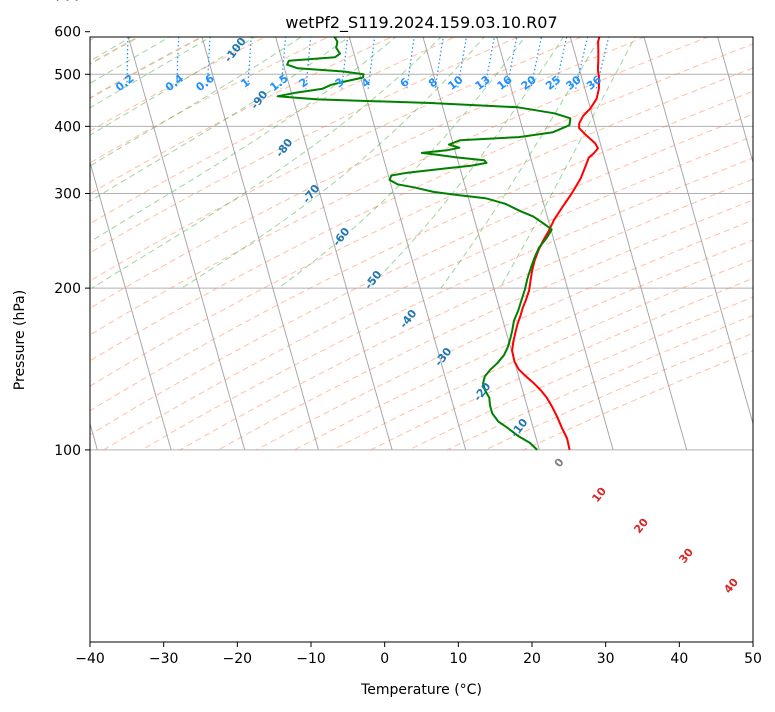 The image size is (775, 712). Describe the element at coordinates (67, 451) in the screenshot. I see `y-tick-label: 100` at that location.